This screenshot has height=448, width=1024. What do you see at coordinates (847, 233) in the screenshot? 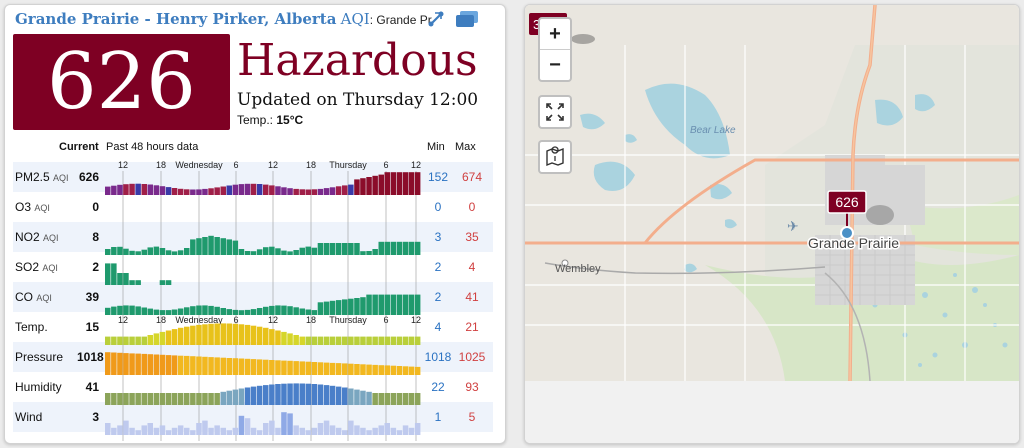
I see `station-pin` at bounding box center [847, 233].